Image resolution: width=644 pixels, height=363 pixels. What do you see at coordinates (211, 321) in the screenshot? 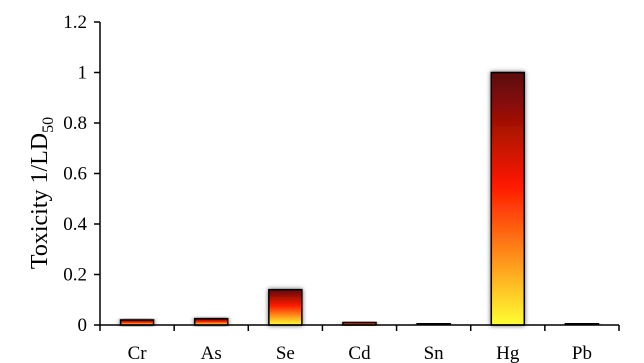
I see `bar-as` at bounding box center [211, 321].